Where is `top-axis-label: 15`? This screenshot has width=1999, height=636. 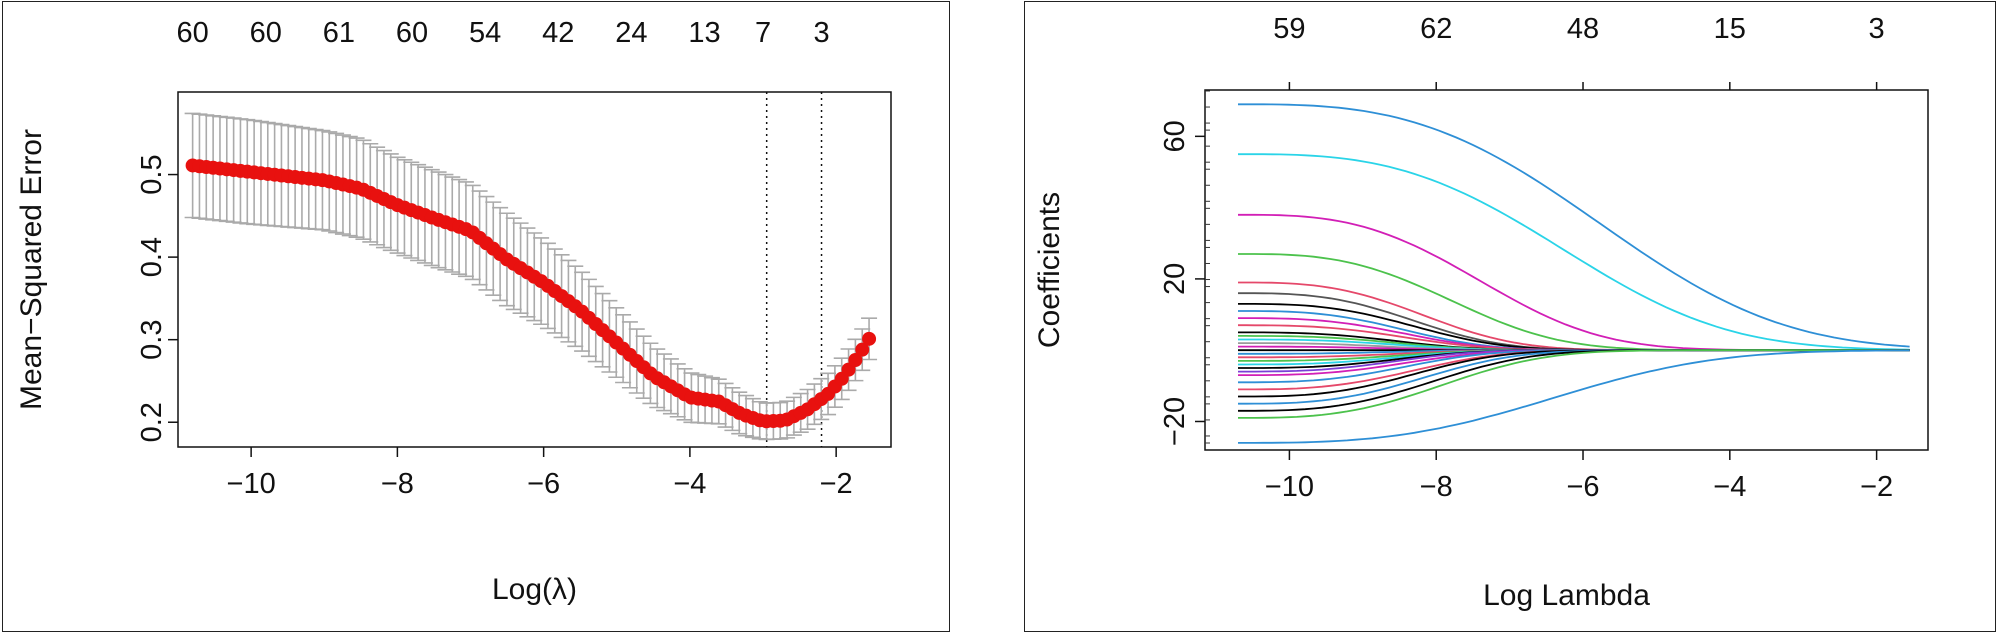 top-axis-label: 15 is located at coordinates (1730, 29).